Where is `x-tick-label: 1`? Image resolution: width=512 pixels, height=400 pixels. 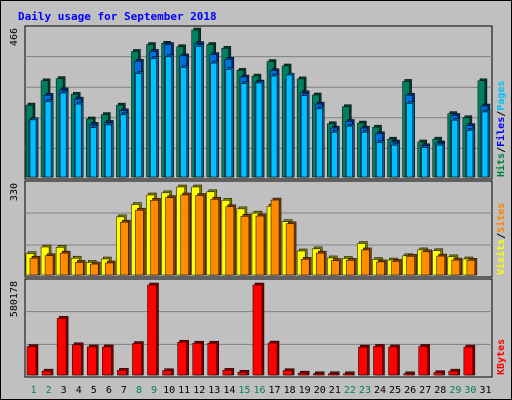
x-tick-label: 1 is located at coordinates (34, 390).